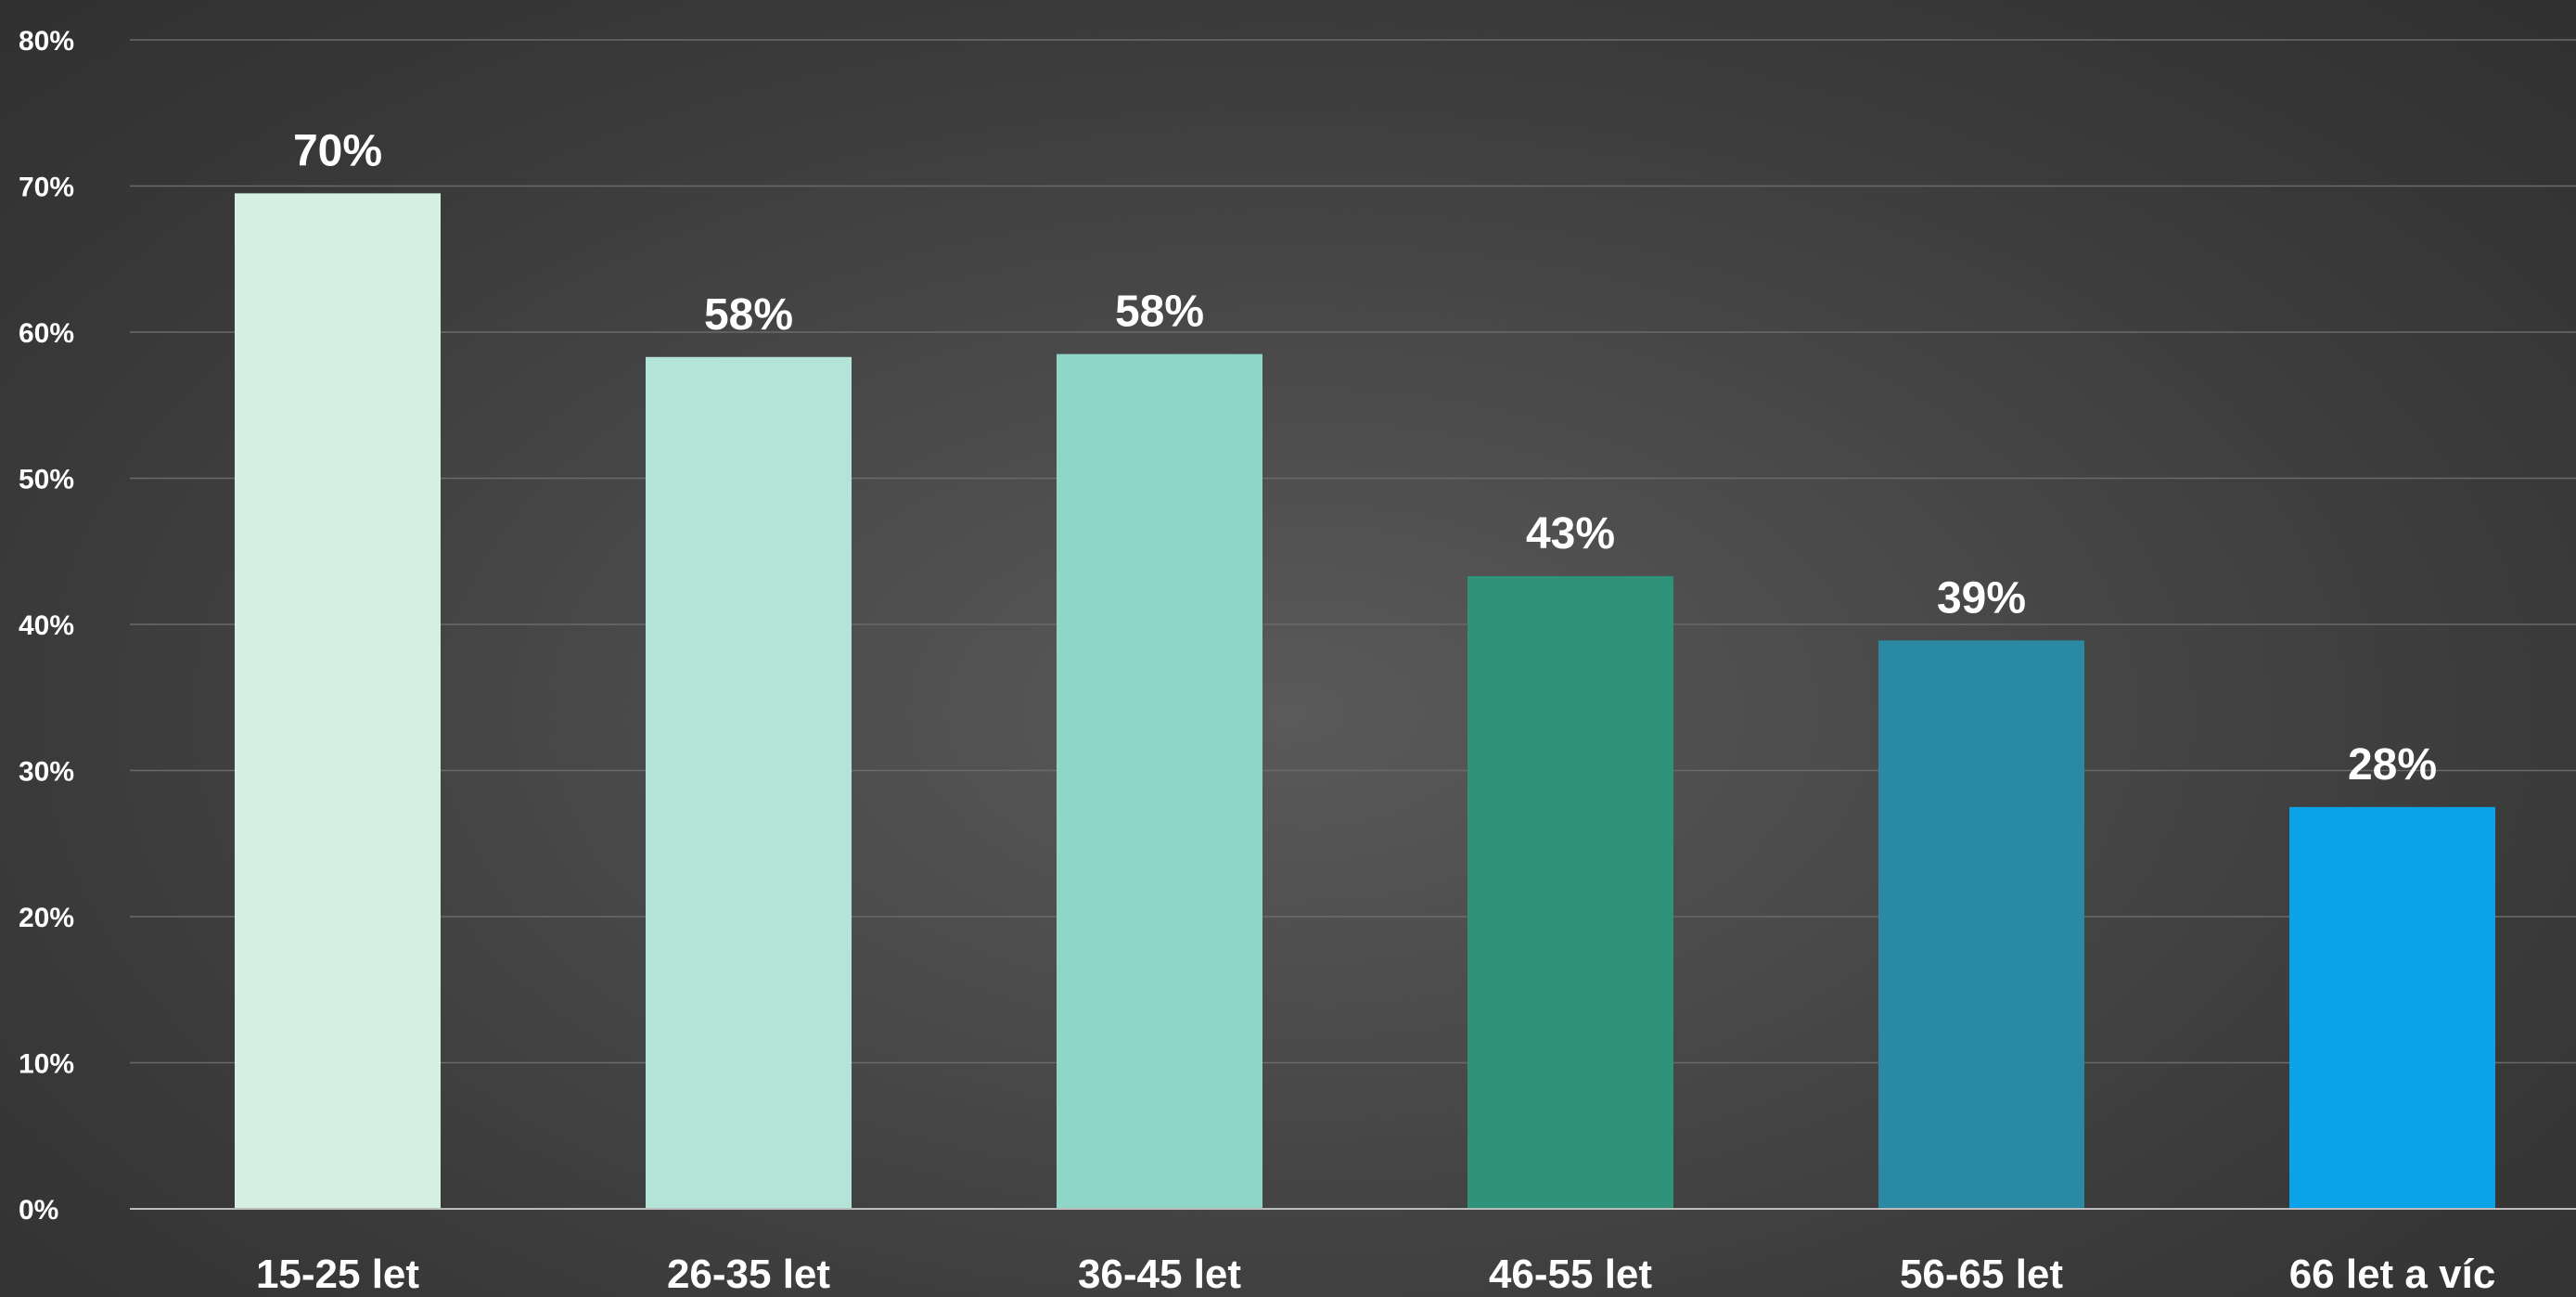 This screenshot has height=1297, width=2576. I want to click on x-category-label: 26-35 let, so click(748, 1274).